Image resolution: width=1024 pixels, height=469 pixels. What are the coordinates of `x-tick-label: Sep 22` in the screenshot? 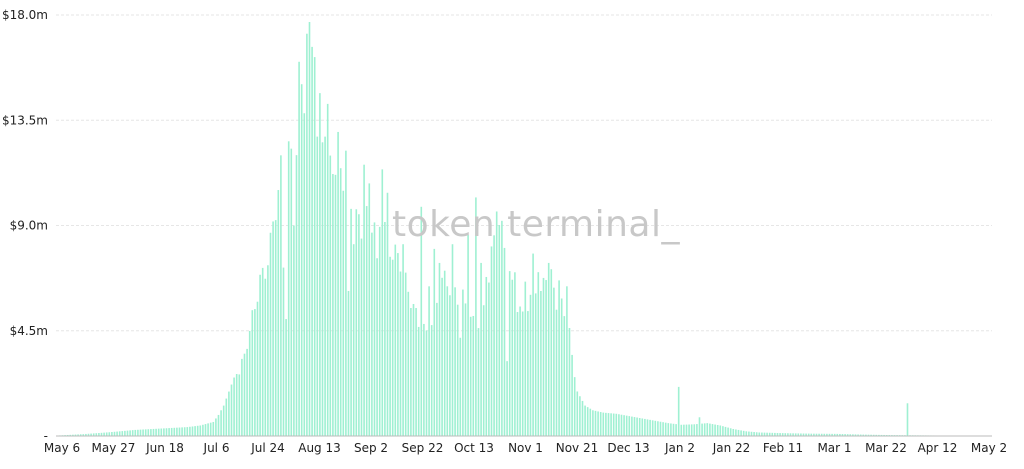 It's located at (423, 448).